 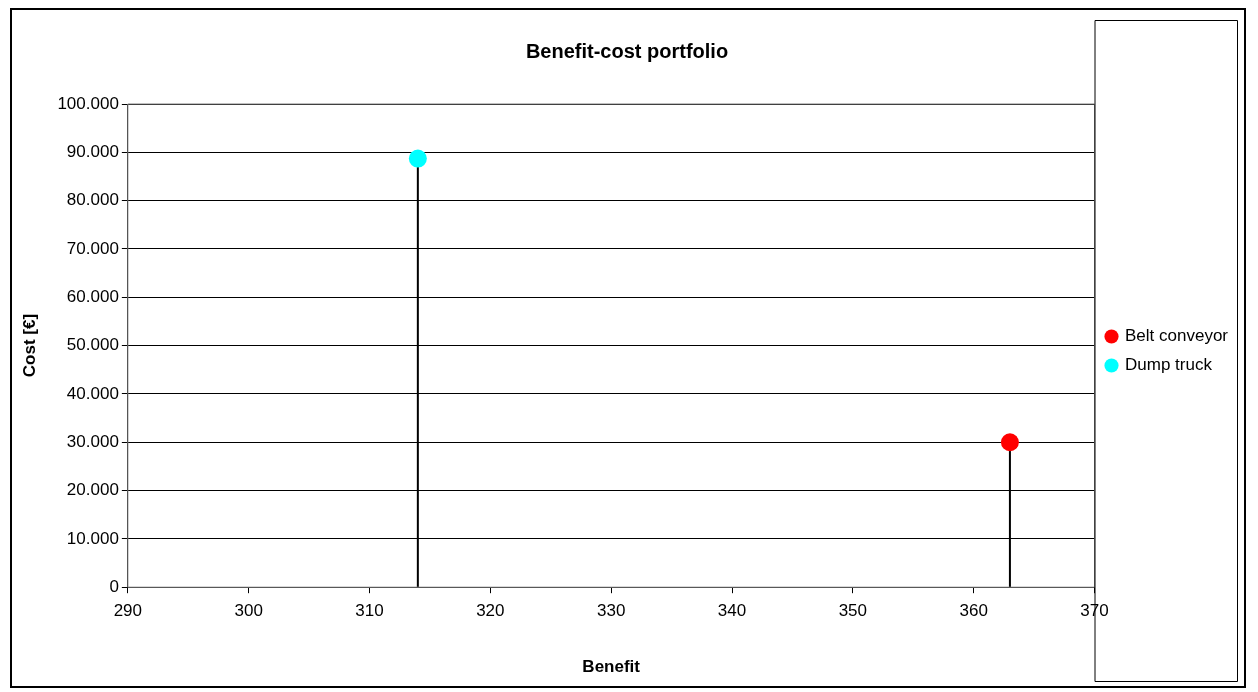 What do you see at coordinates (369, 611) in the screenshot?
I see `x-tick-label: 310` at bounding box center [369, 611].